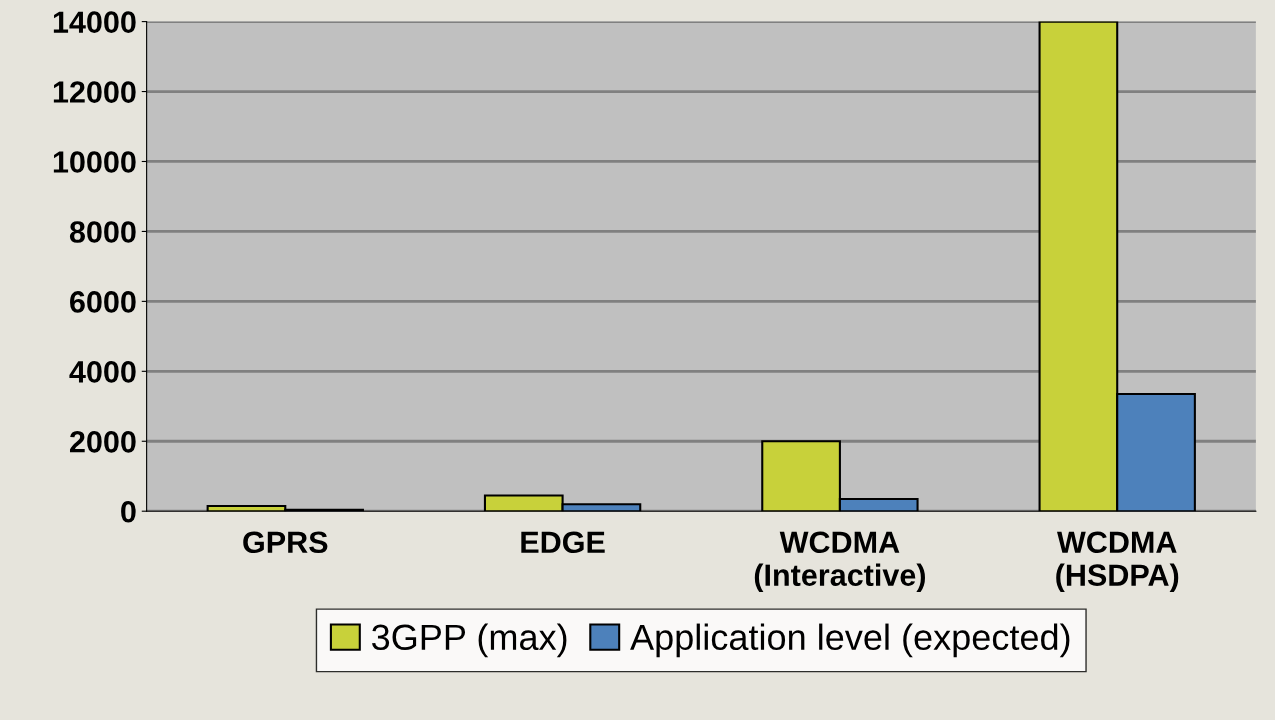 This screenshot has width=1275, height=720. I want to click on y-tick-label: 14000, so click(94, 22).